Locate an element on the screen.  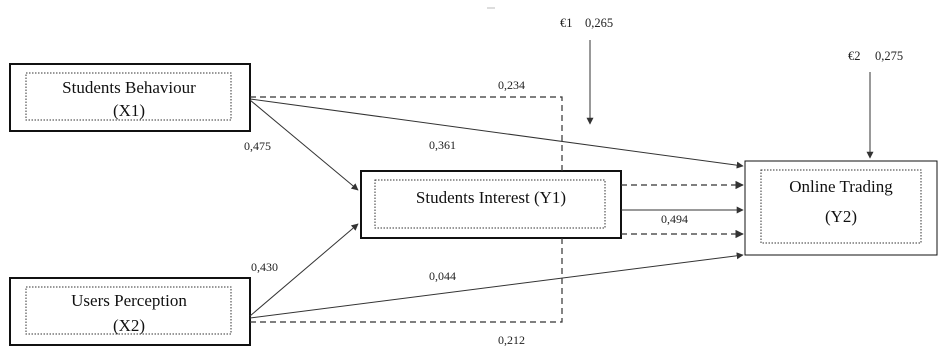
node-y2-code: (Y2) is located at coordinates (841, 216).